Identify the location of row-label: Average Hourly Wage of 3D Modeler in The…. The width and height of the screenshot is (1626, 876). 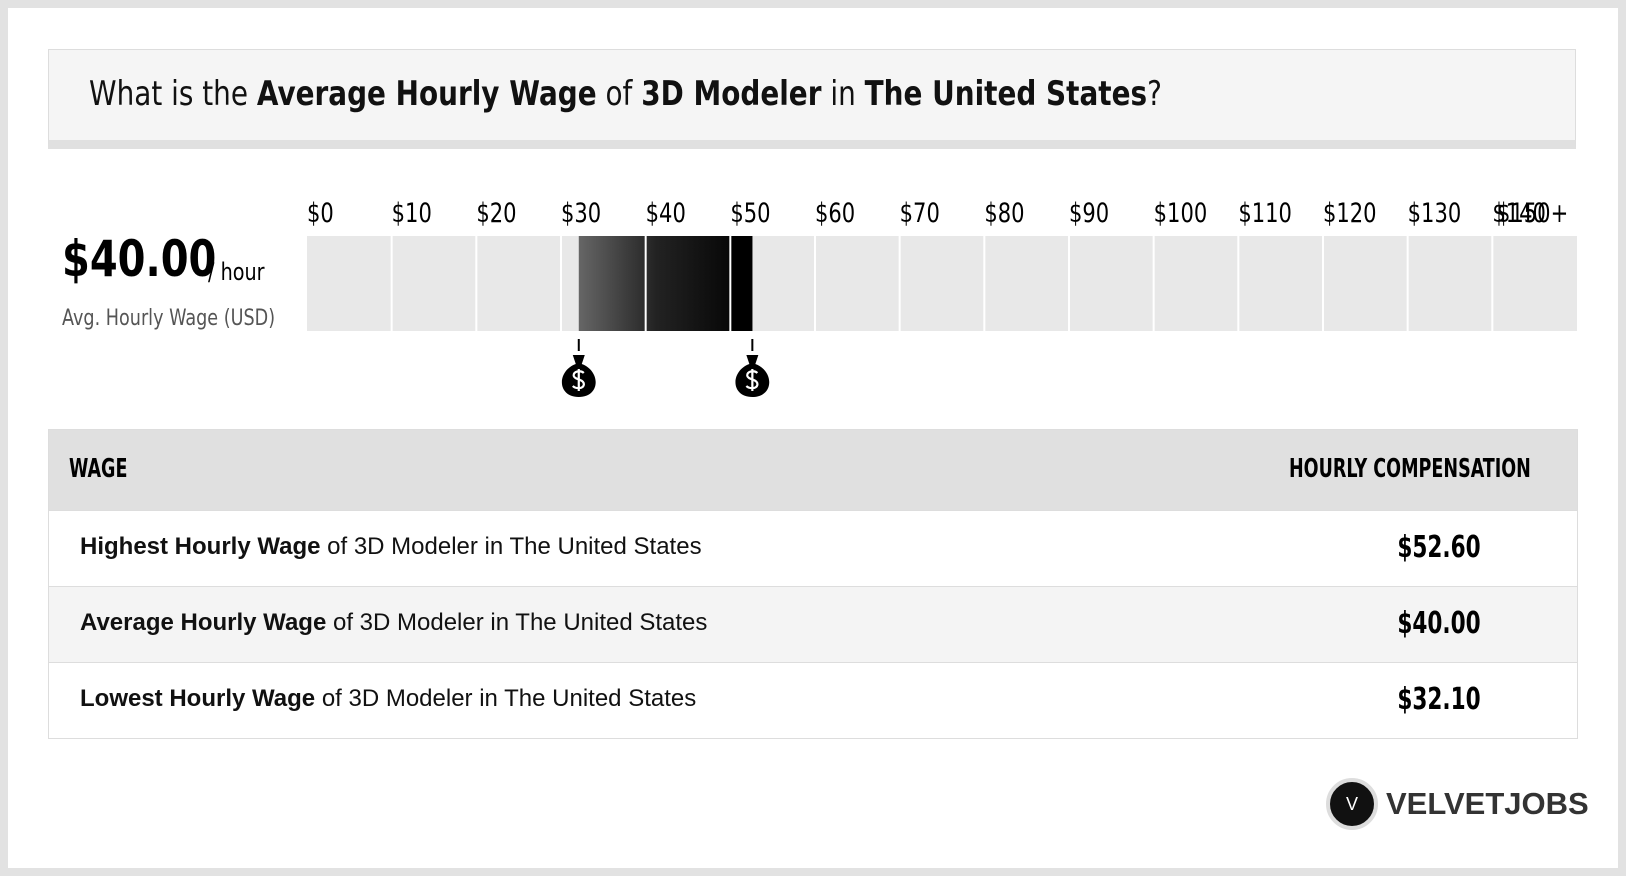
(393, 623).